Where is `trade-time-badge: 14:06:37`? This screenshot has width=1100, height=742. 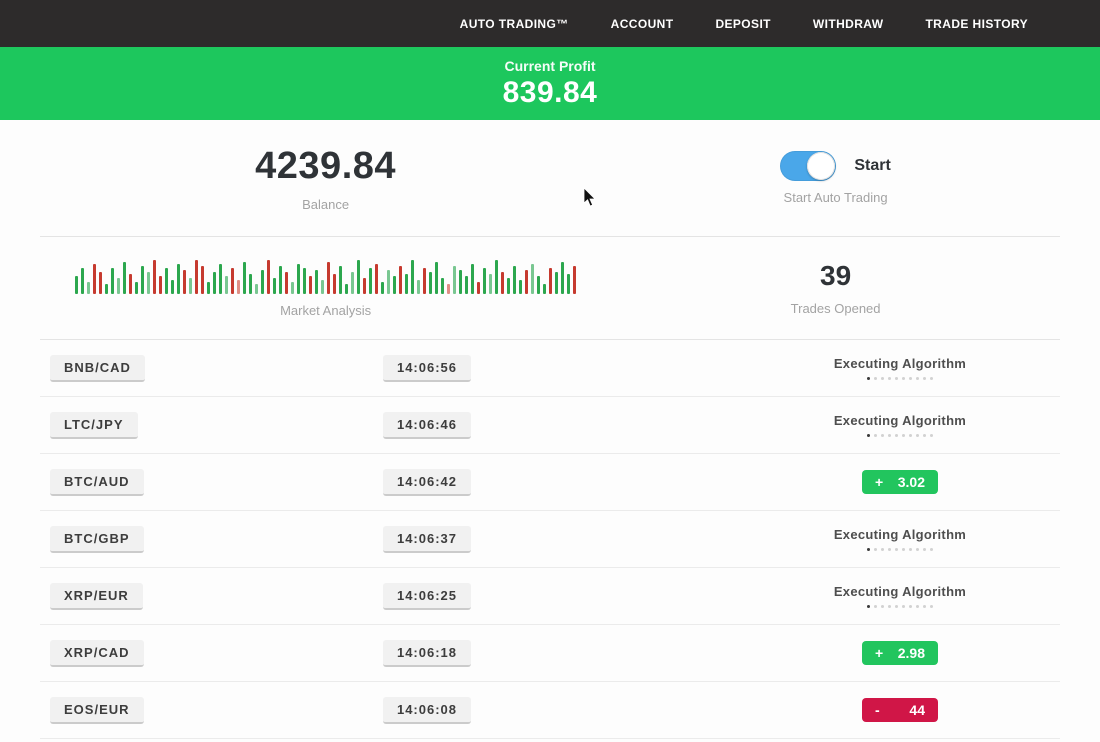 trade-time-badge: 14:06:37 is located at coordinates (427, 539).